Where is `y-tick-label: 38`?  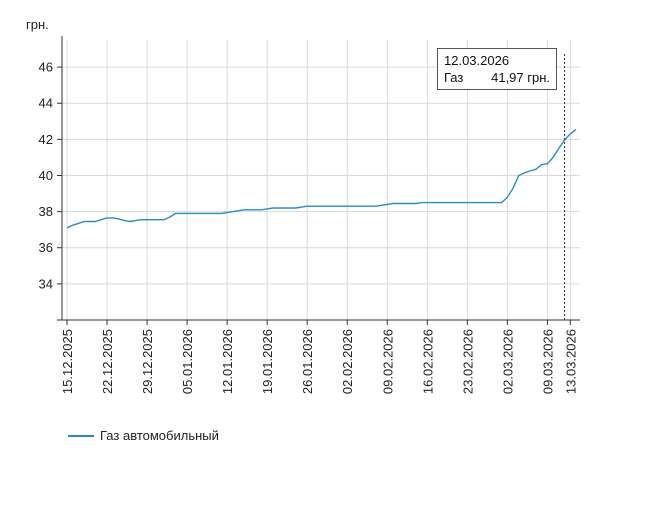
y-tick-label: 38 is located at coordinates (46, 211).